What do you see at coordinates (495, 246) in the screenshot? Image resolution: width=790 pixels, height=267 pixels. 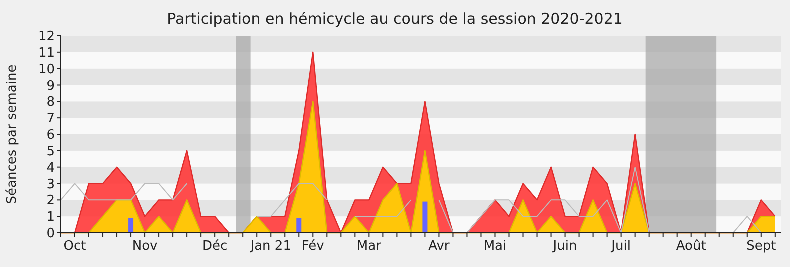 I see `x-tick-label: Mai` at bounding box center [495, 246].